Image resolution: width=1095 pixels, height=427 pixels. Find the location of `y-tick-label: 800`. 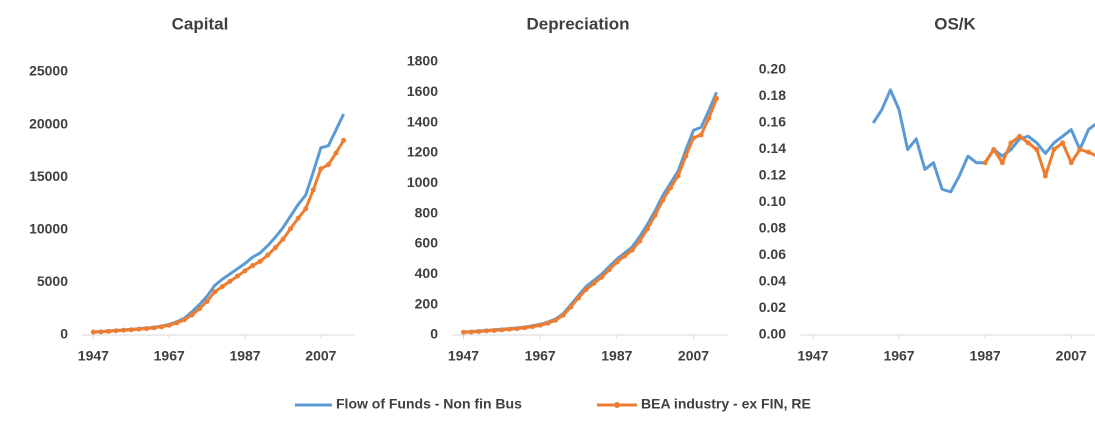

y-tick-label: 800 is located at coordinates (427, 212).